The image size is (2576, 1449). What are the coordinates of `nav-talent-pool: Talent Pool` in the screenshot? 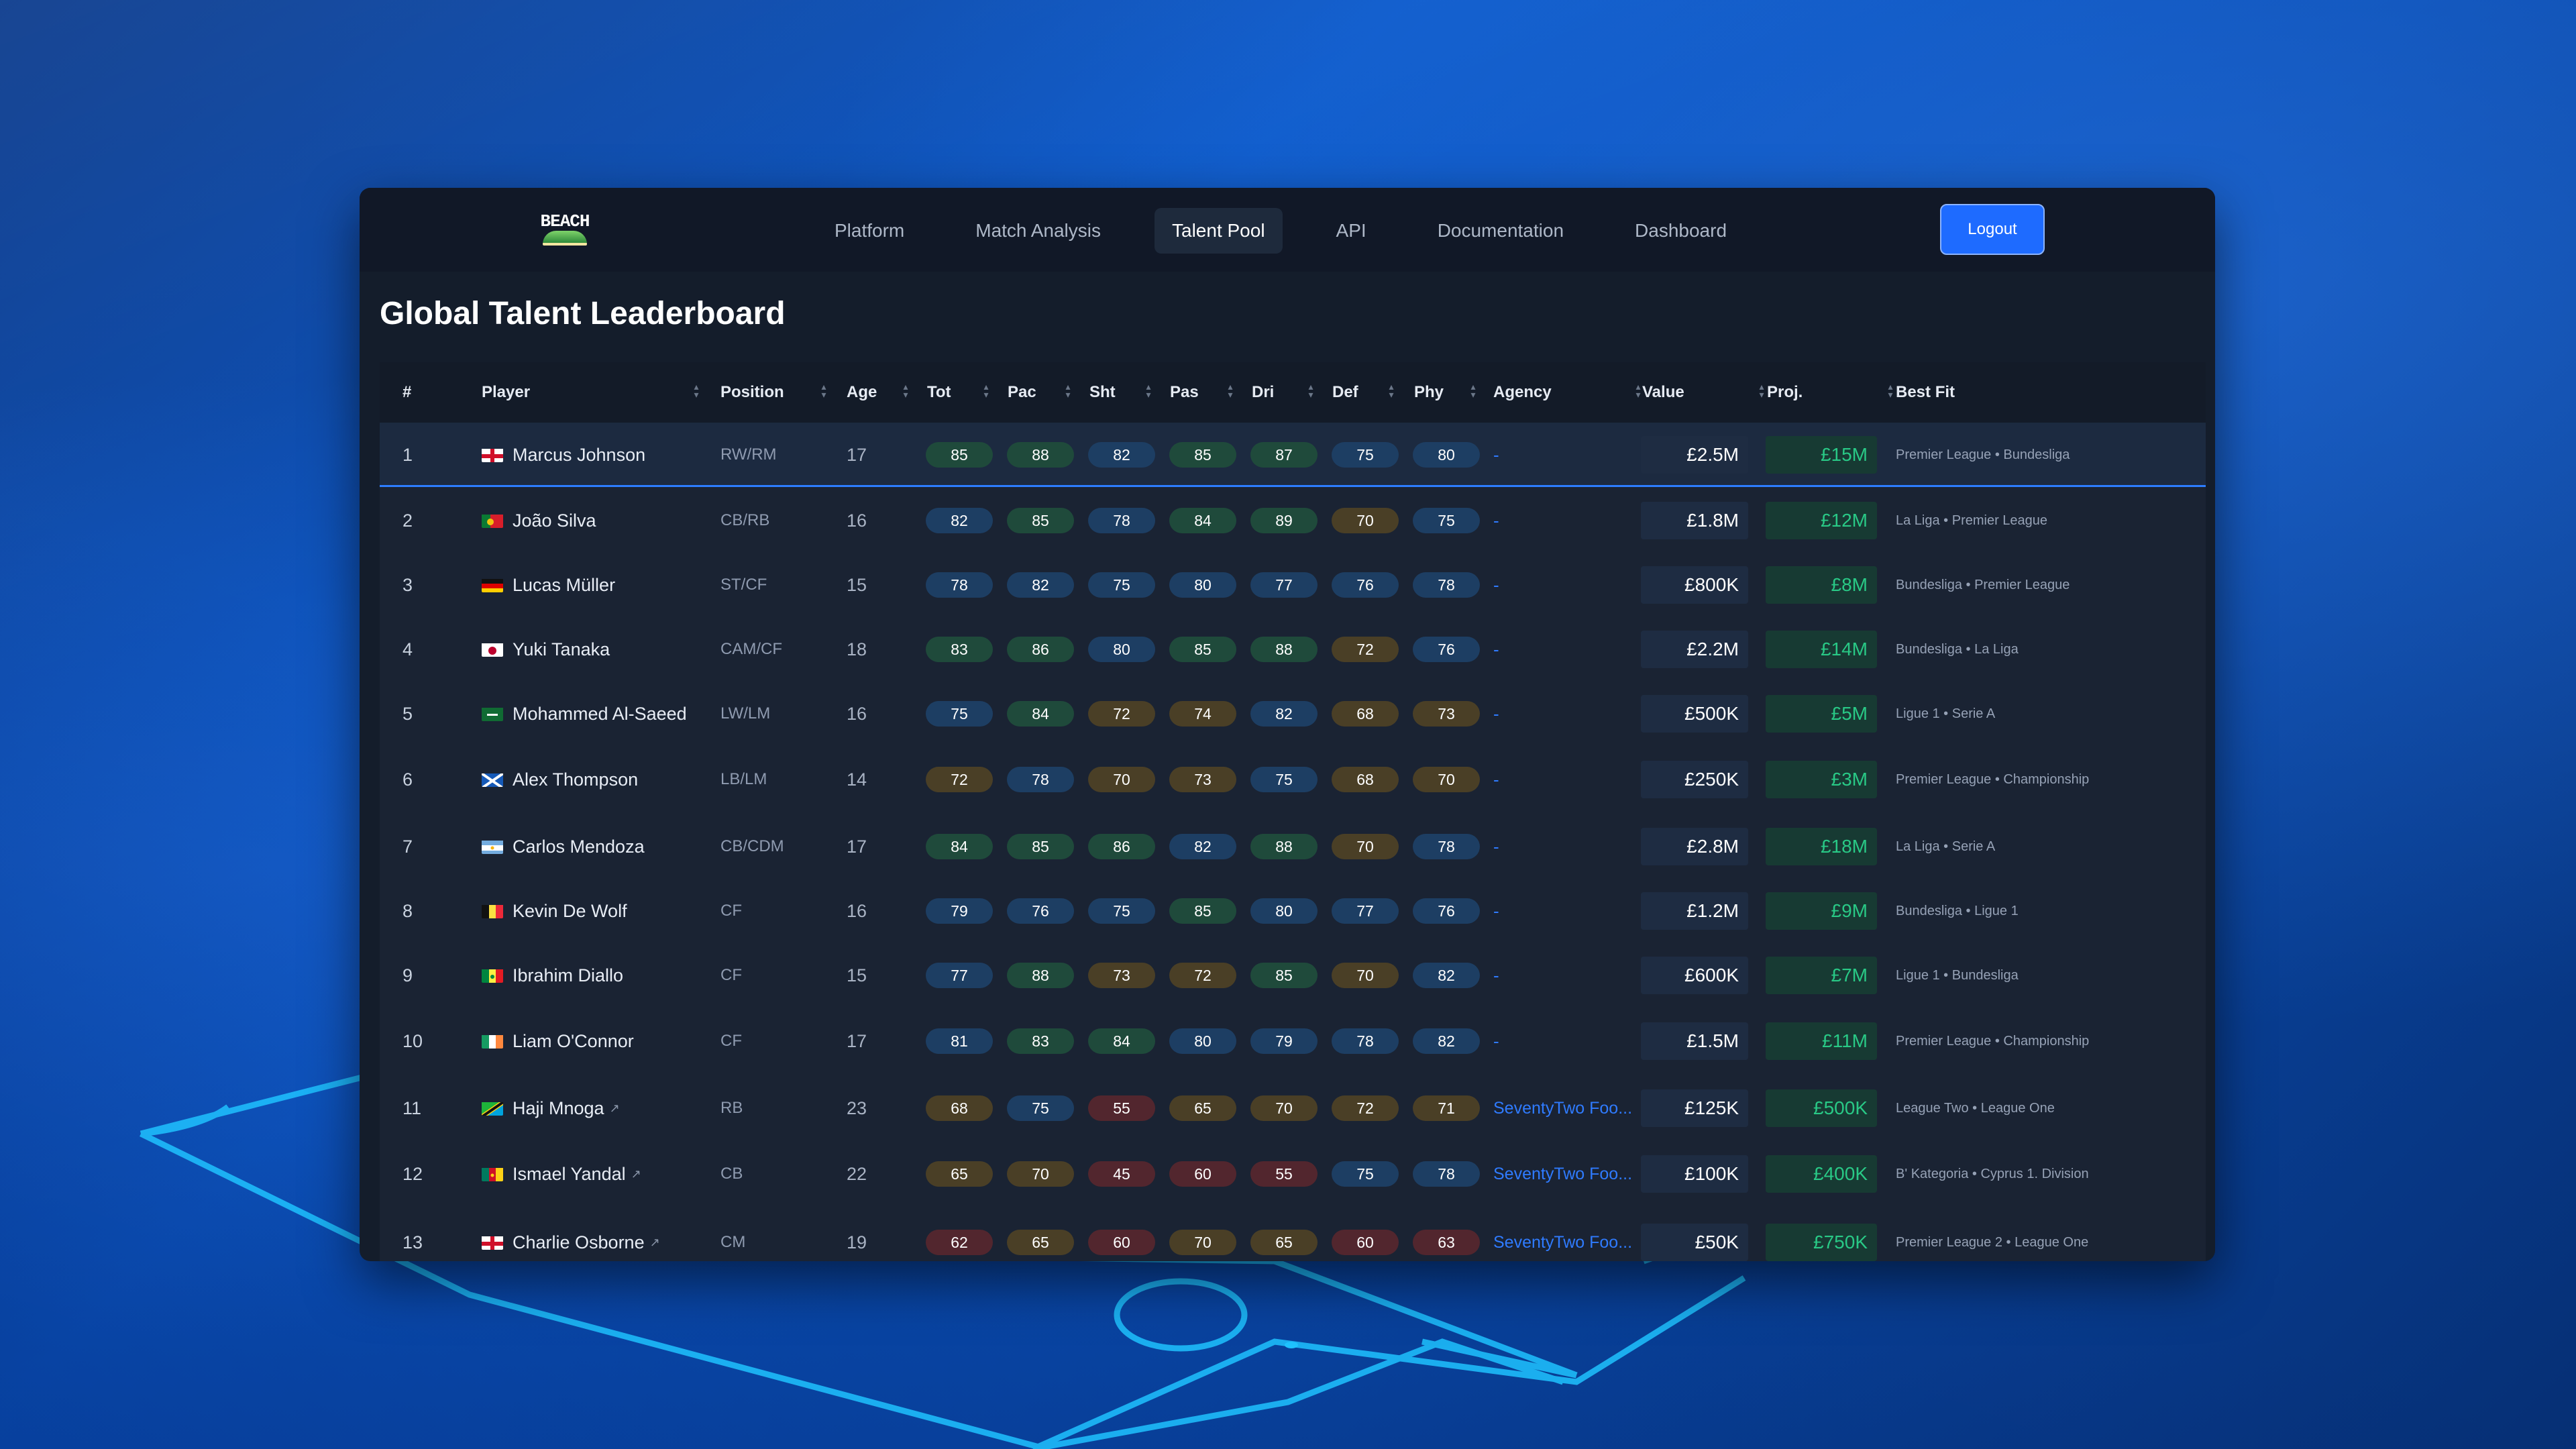 It's located at (1219, 231).